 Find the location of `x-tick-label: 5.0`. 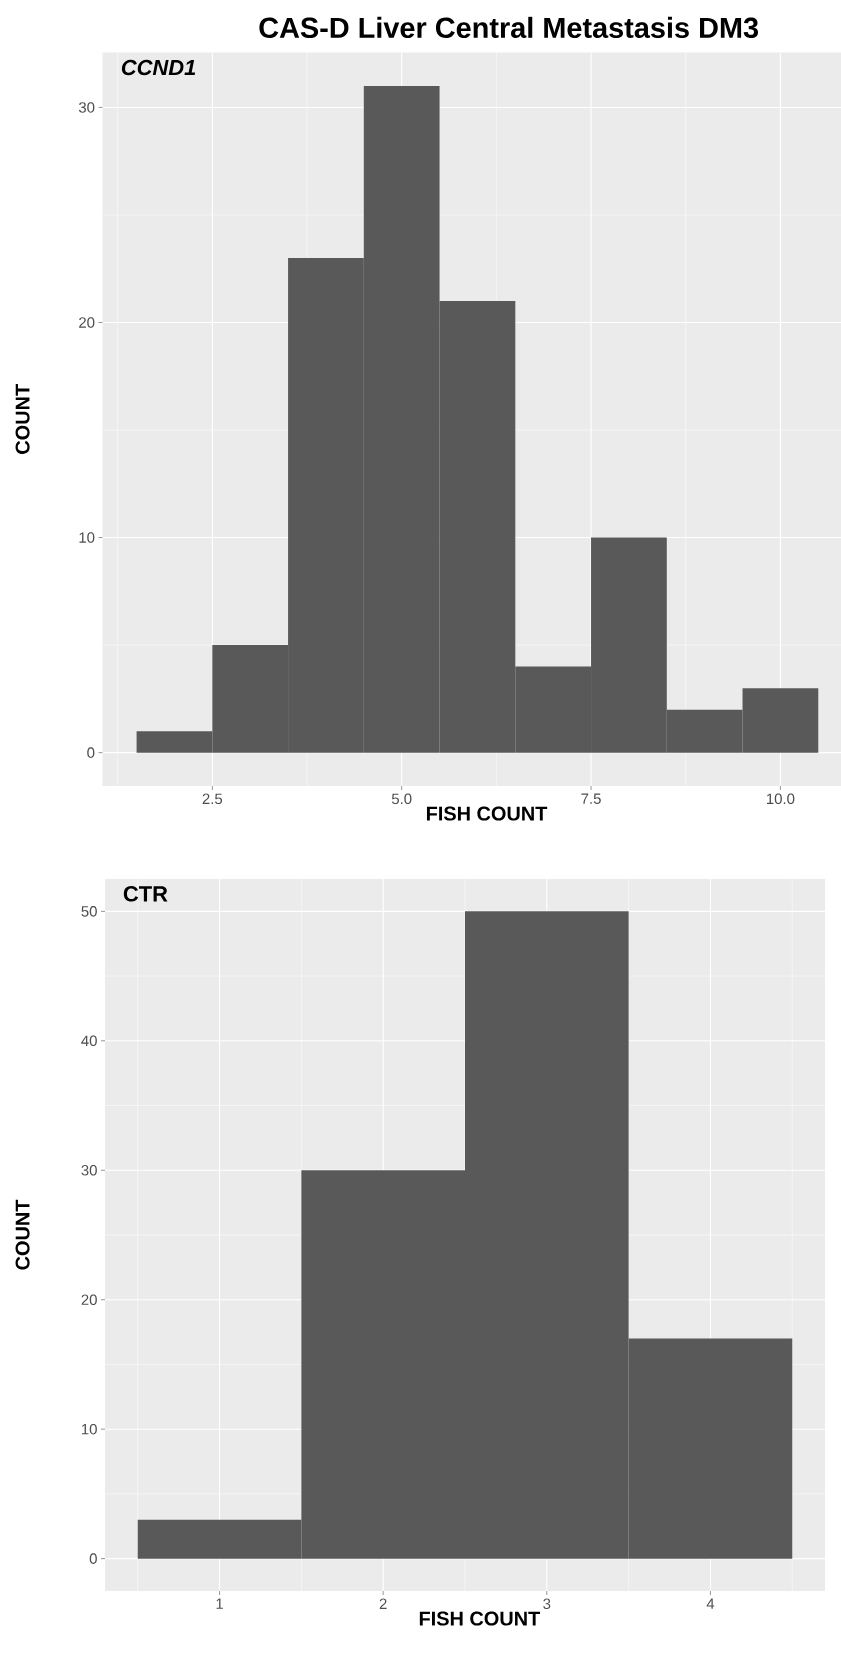

x-tick-label: 5.0 is located at coordinates (401, 799).